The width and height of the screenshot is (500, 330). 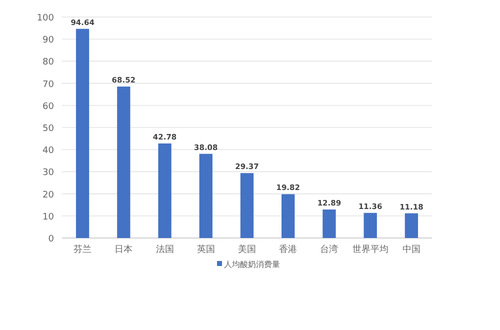 I want to click on x-tick-label: 香港, so click(x=288, y=249).